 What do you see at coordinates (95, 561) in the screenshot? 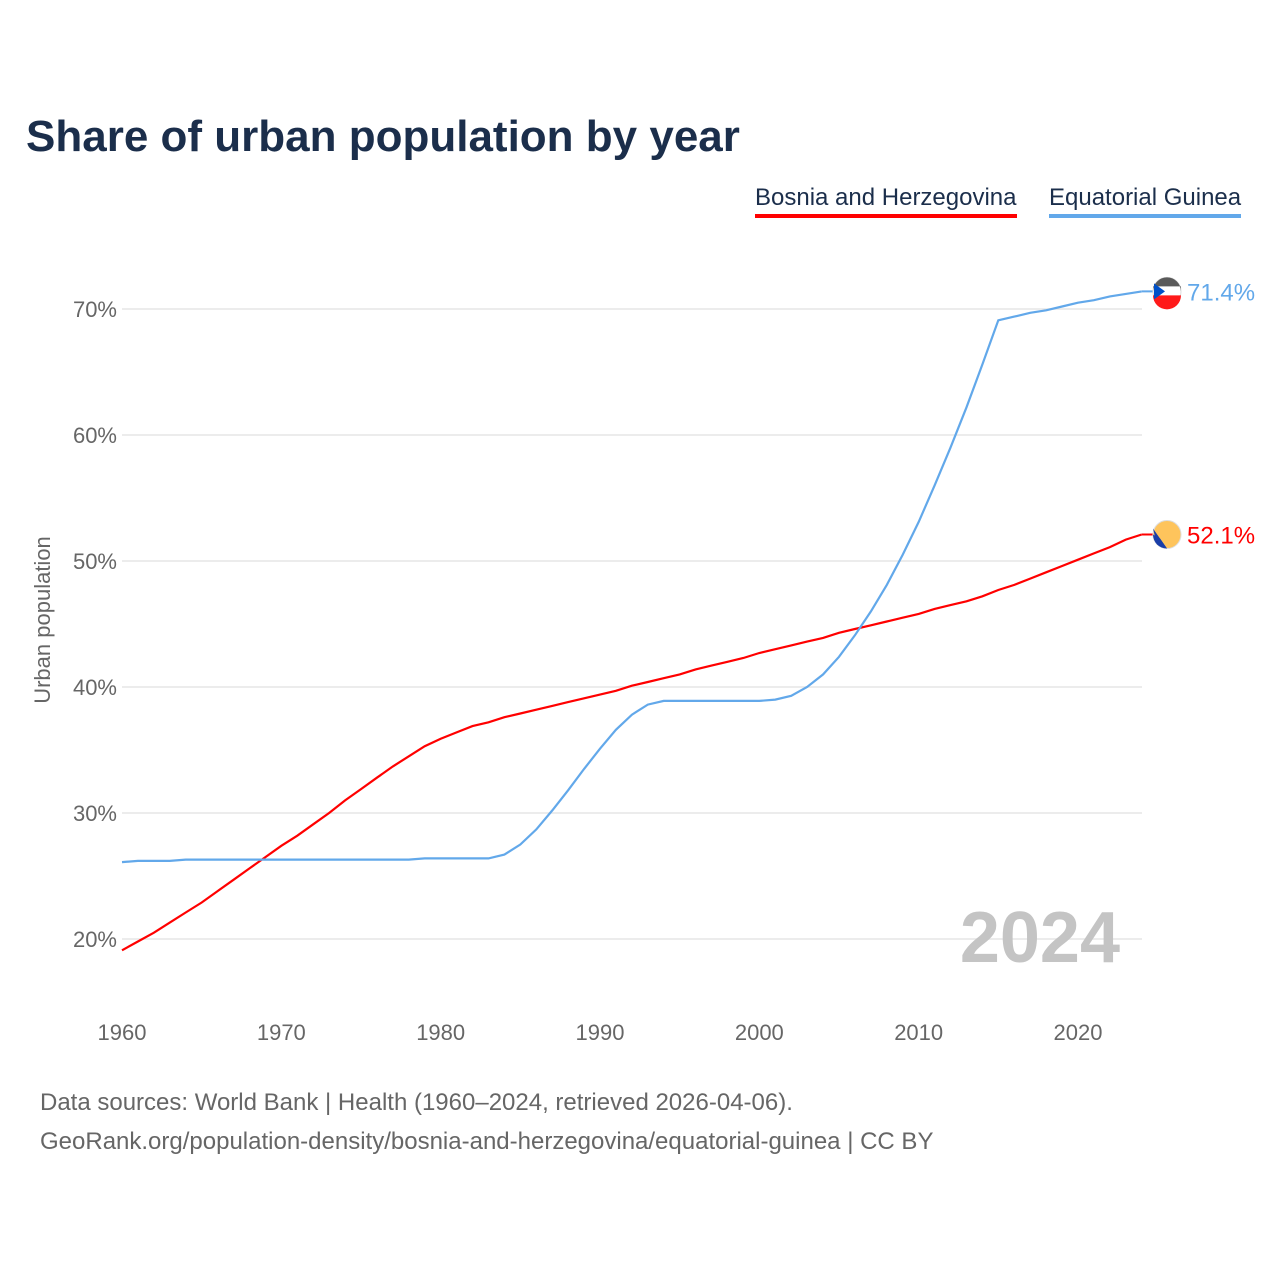
I see `y-tick-label: 50%` at bounding box center [95, 561].